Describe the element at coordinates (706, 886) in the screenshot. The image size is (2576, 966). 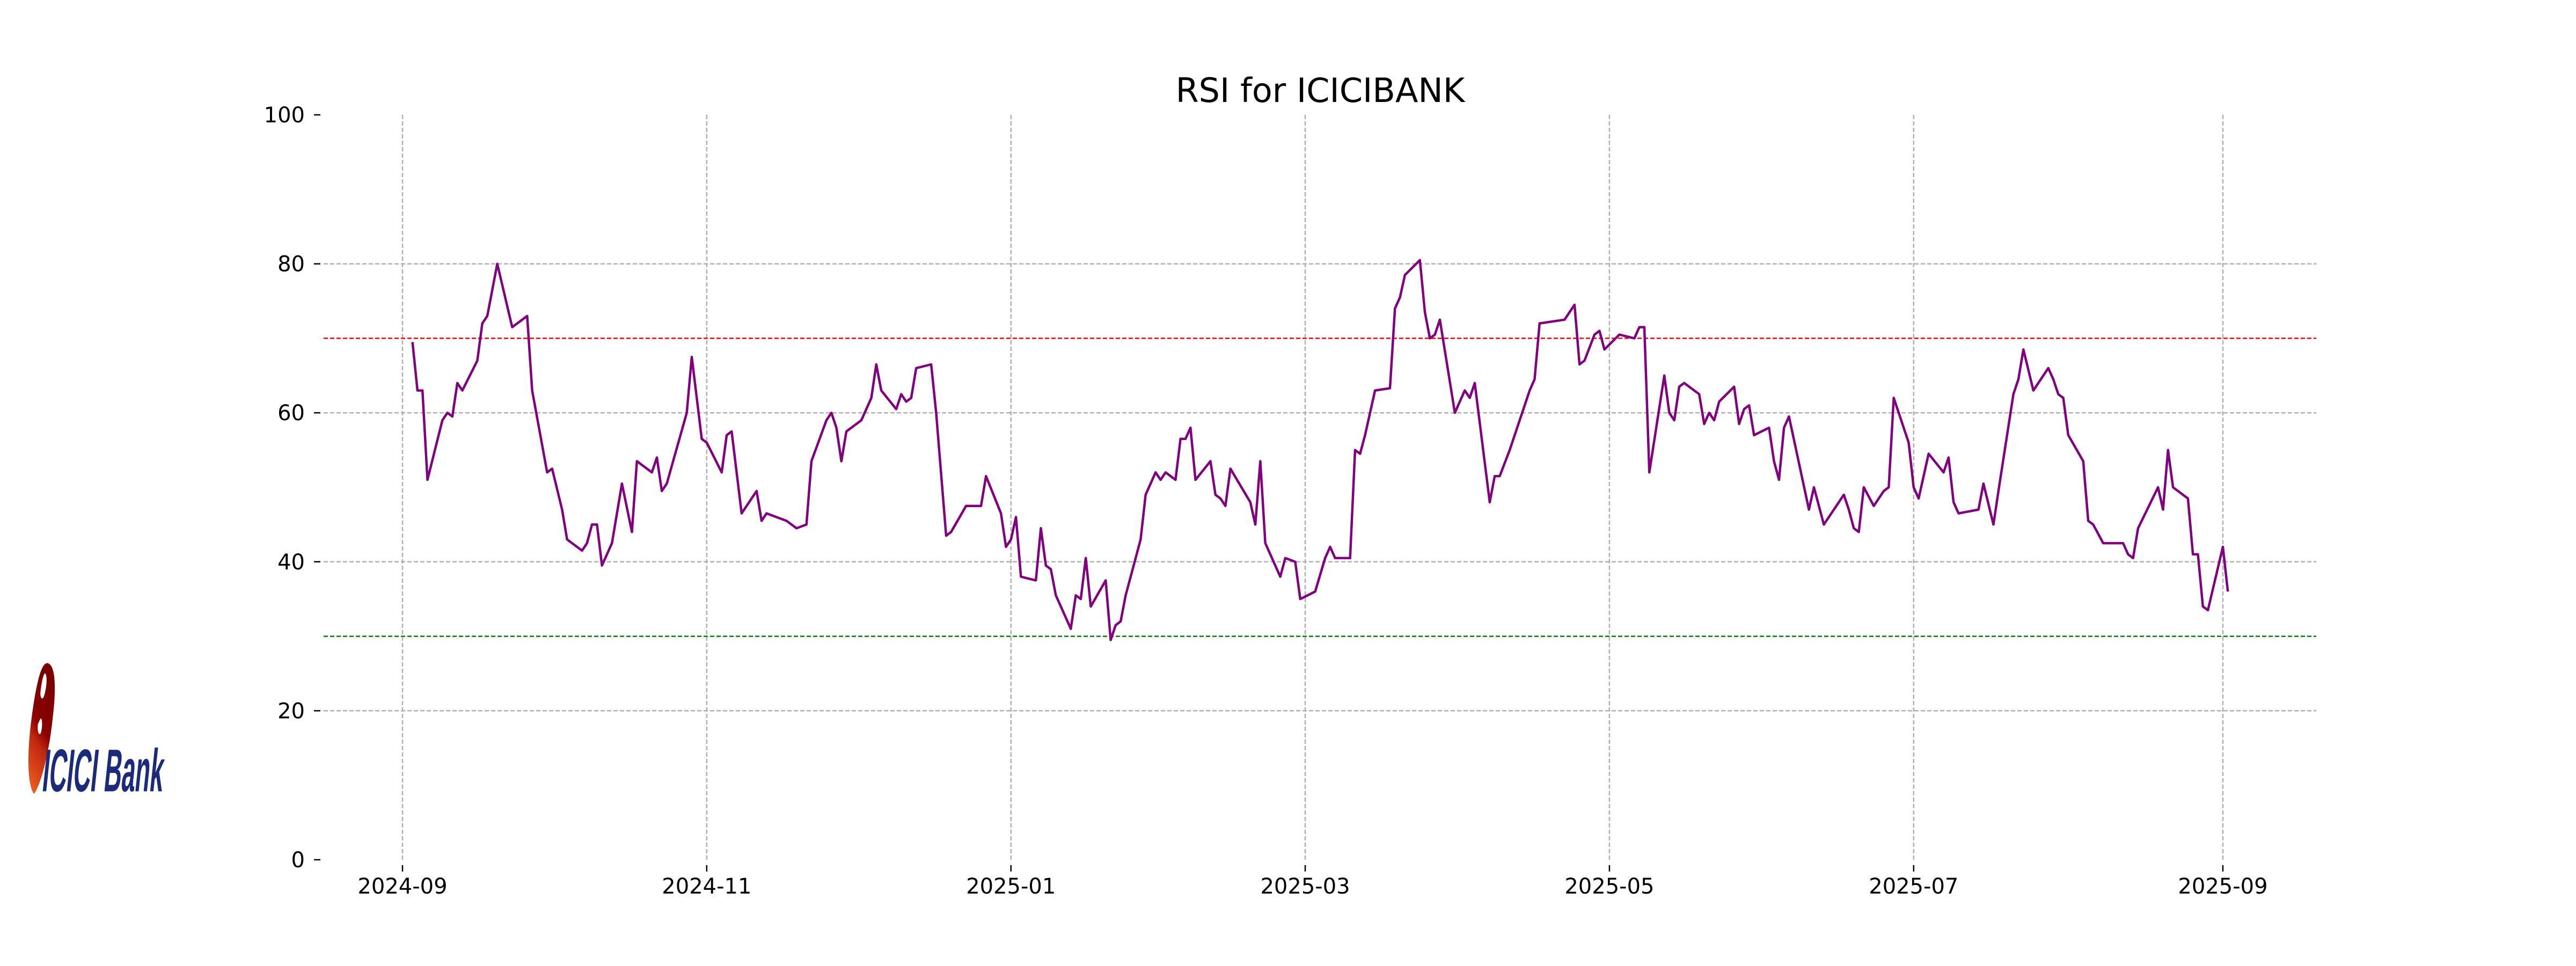
I see `x-tick-label: 2024-11` at that location.